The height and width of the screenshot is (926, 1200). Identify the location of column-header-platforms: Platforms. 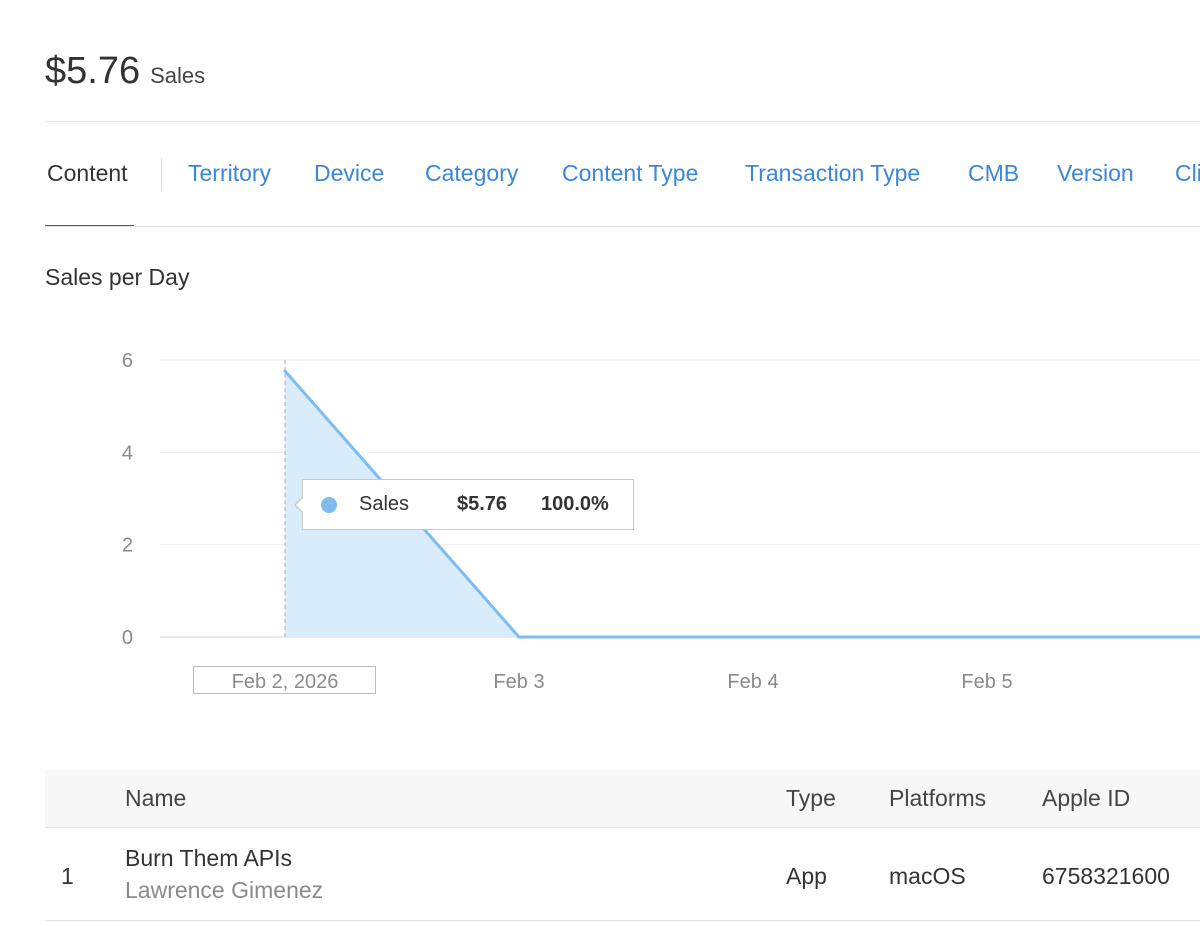
(938, 798).